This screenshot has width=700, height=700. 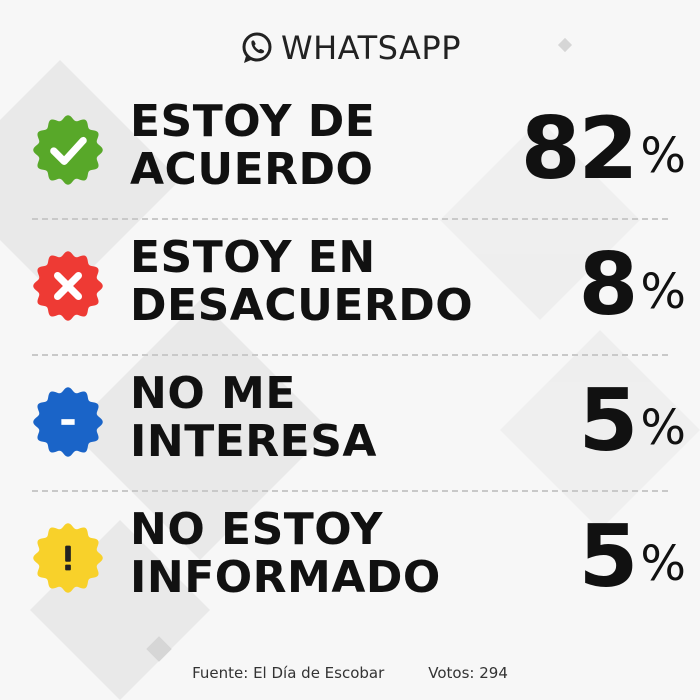 I want to click on row-label: NO ESTOY INFORMADO, so click(x=335, y=554).